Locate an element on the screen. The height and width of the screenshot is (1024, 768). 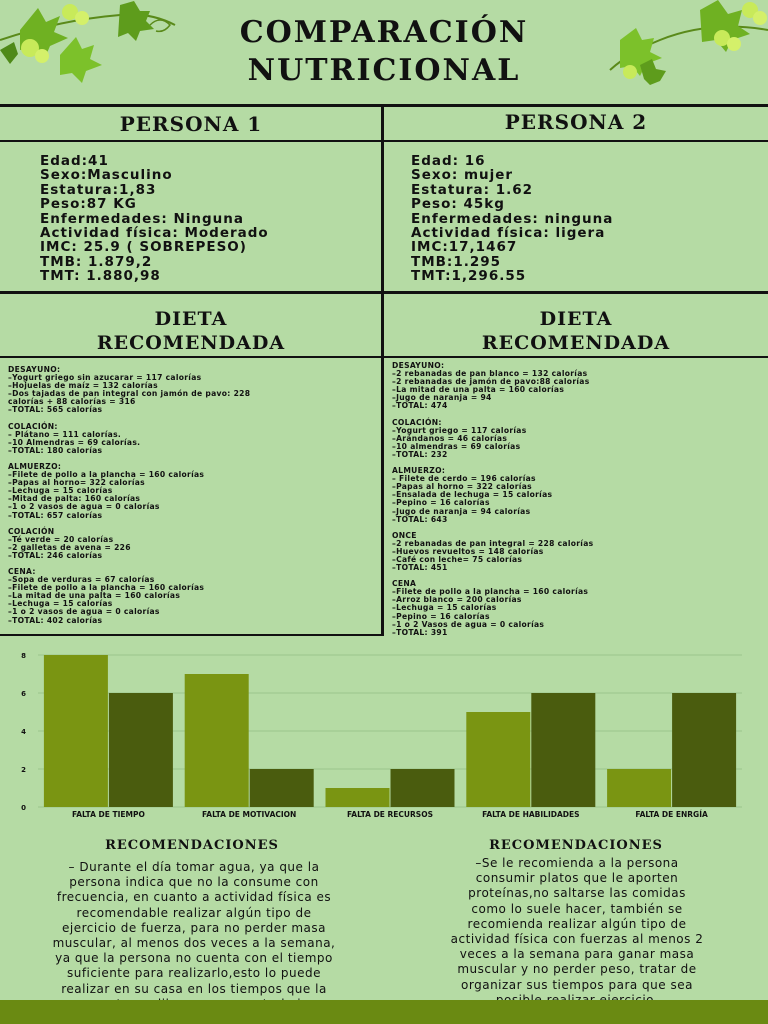
diet-item: –Papas al horno = 322 calorías is located at coordinates (462, 487).